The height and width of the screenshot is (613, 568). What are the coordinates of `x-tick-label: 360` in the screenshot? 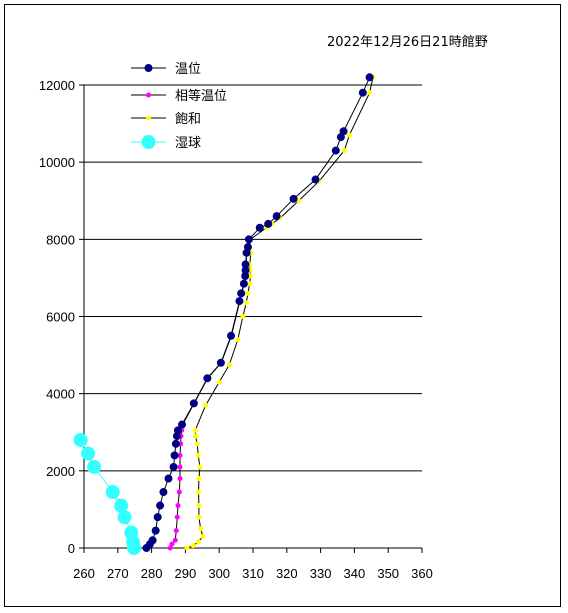 It's located at (422, 573).